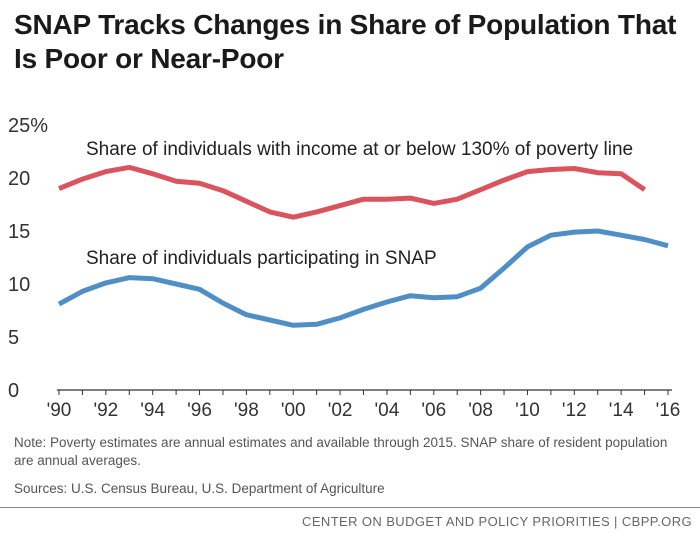 This screenshot has height=533, width=700. I want to click on x-tick-label: '02, so click(340, 410).